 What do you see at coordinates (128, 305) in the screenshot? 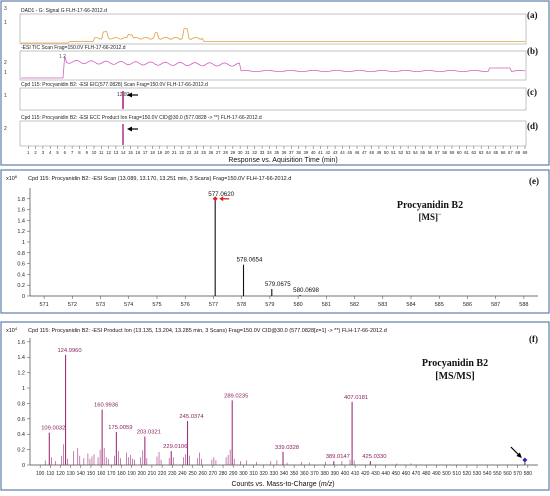
I see `x-tick-label: 574` at bounding box center [128, 305].